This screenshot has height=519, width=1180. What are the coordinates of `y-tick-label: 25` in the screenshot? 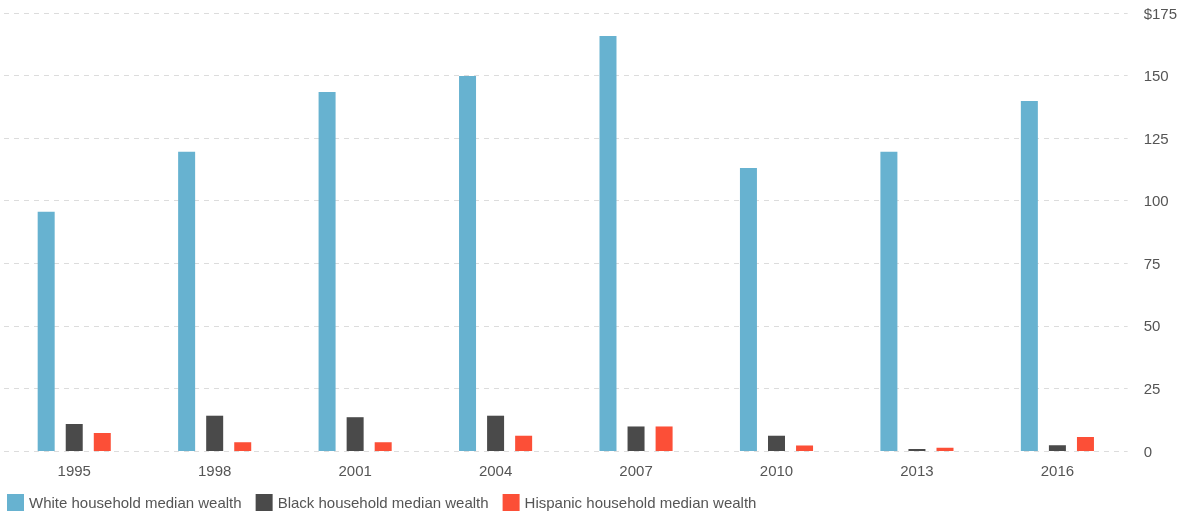 It's located at (1152, 388).